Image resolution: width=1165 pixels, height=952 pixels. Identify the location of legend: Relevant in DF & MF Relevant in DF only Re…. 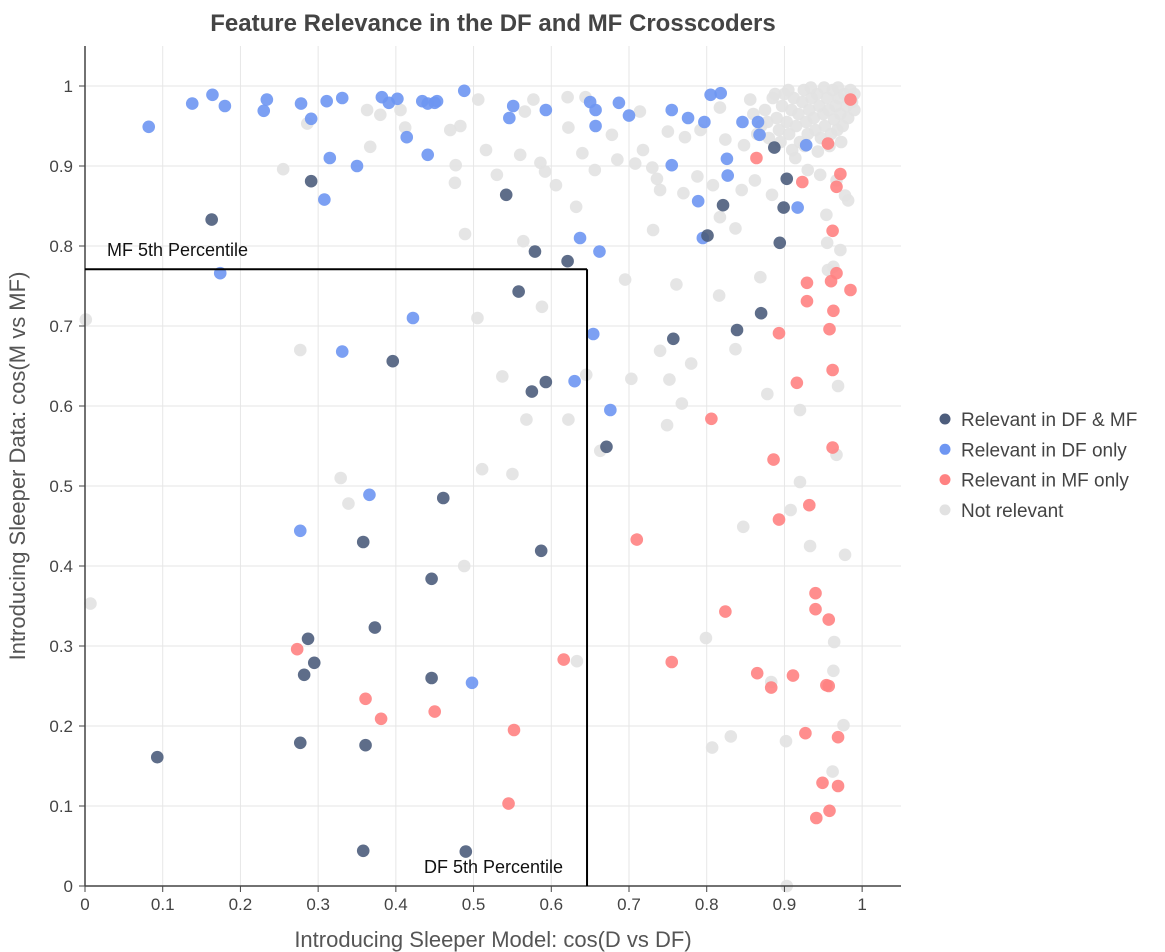
(1038, 466).